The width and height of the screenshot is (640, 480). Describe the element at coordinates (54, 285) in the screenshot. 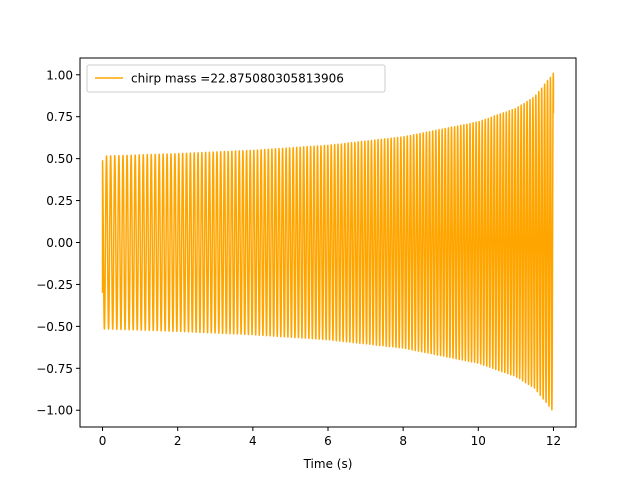

I see `y-tick-label: −0.25` at that location.